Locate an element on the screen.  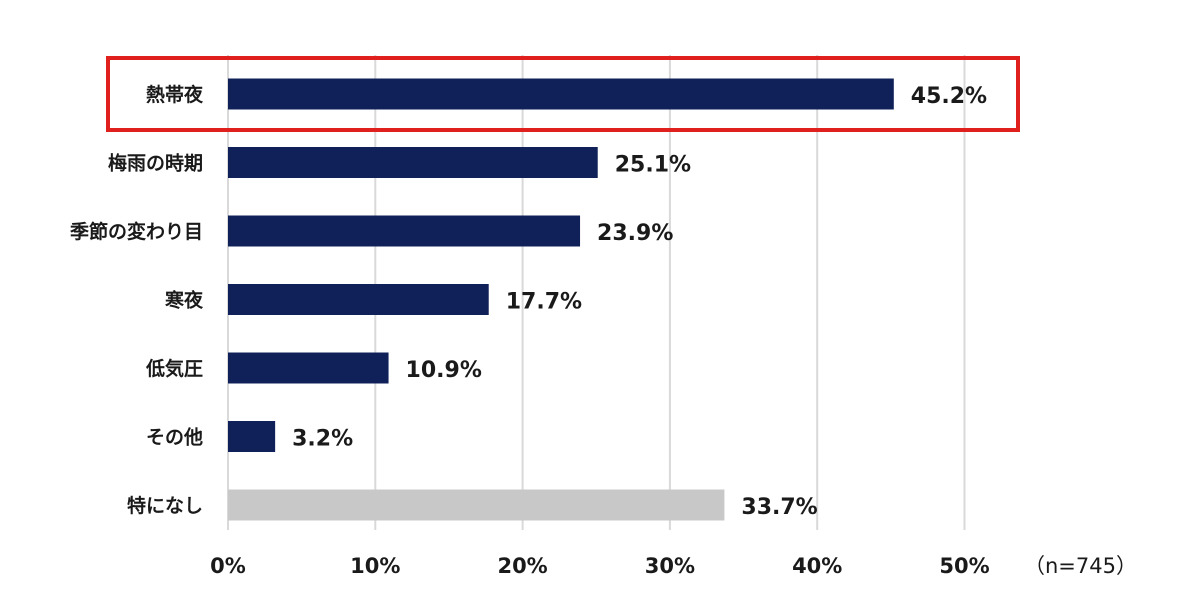
data-label: 10.9% is located at coordinates (444, 370).